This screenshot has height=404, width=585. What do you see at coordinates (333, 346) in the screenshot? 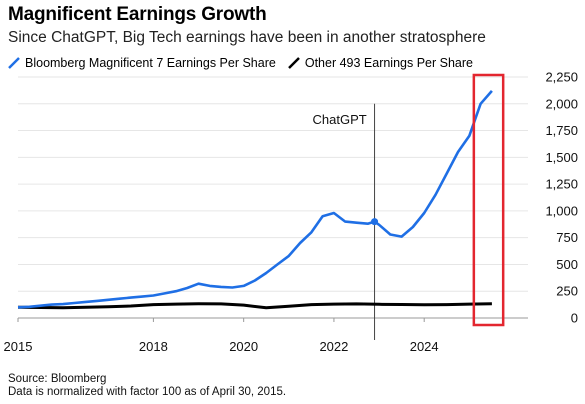
I see `x-tick-label: 2022` at bounding box center [333, 346].